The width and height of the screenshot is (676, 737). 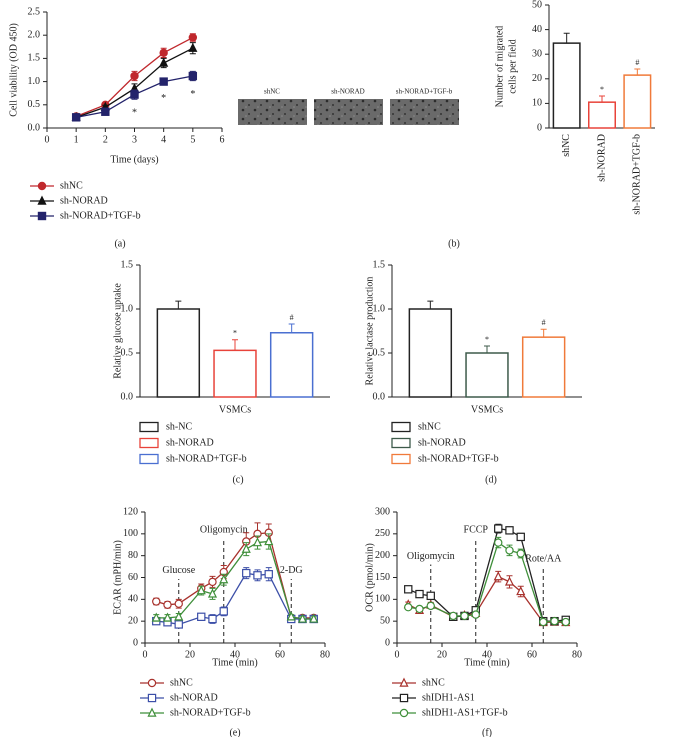 I want to click on panel-label: (f), so click(x=487, y=732).